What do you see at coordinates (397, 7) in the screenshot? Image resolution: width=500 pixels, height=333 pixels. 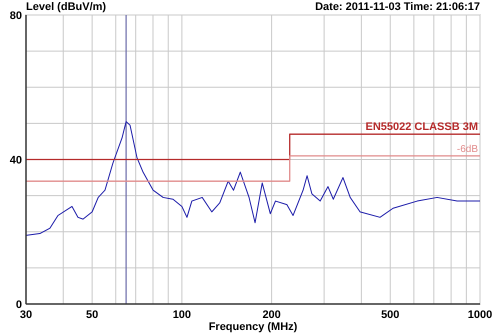 I see `text: Date: 2011-11-03 Time: 21:06:17` at bounding box center [397, 7].